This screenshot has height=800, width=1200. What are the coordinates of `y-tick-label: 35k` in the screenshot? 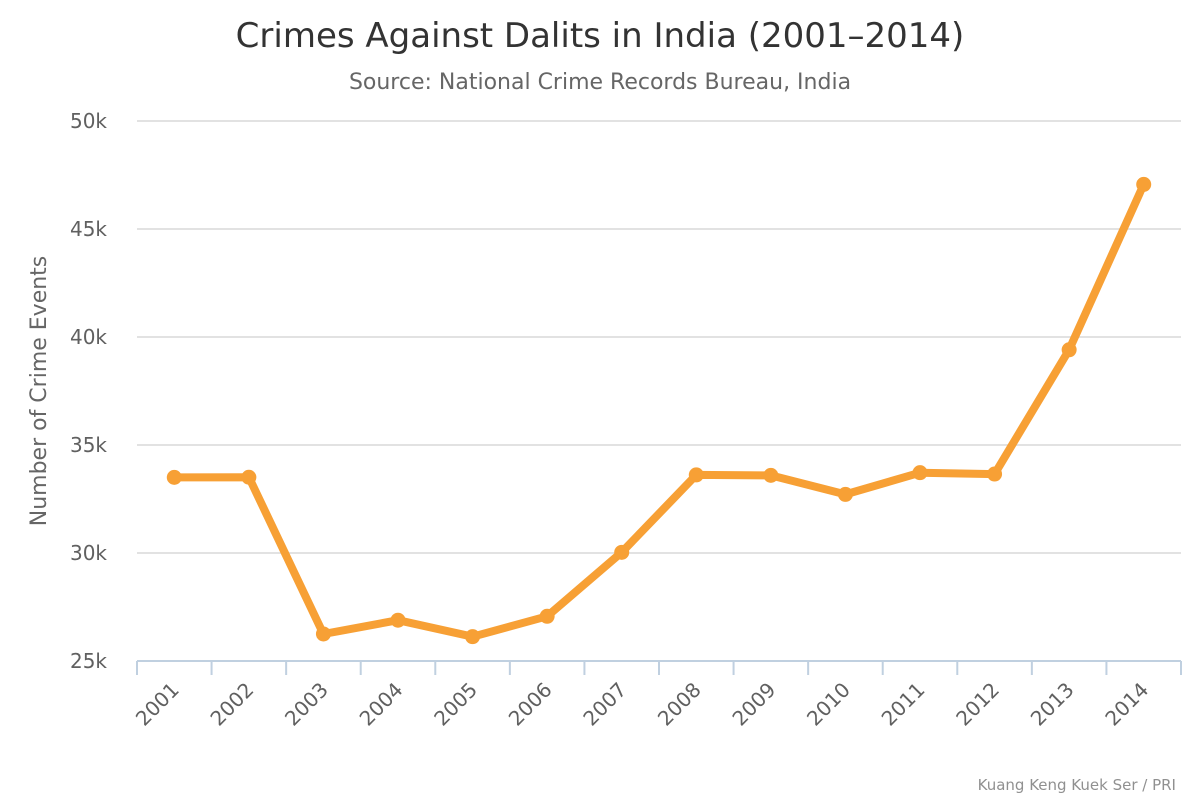 It's located at (88, 445).